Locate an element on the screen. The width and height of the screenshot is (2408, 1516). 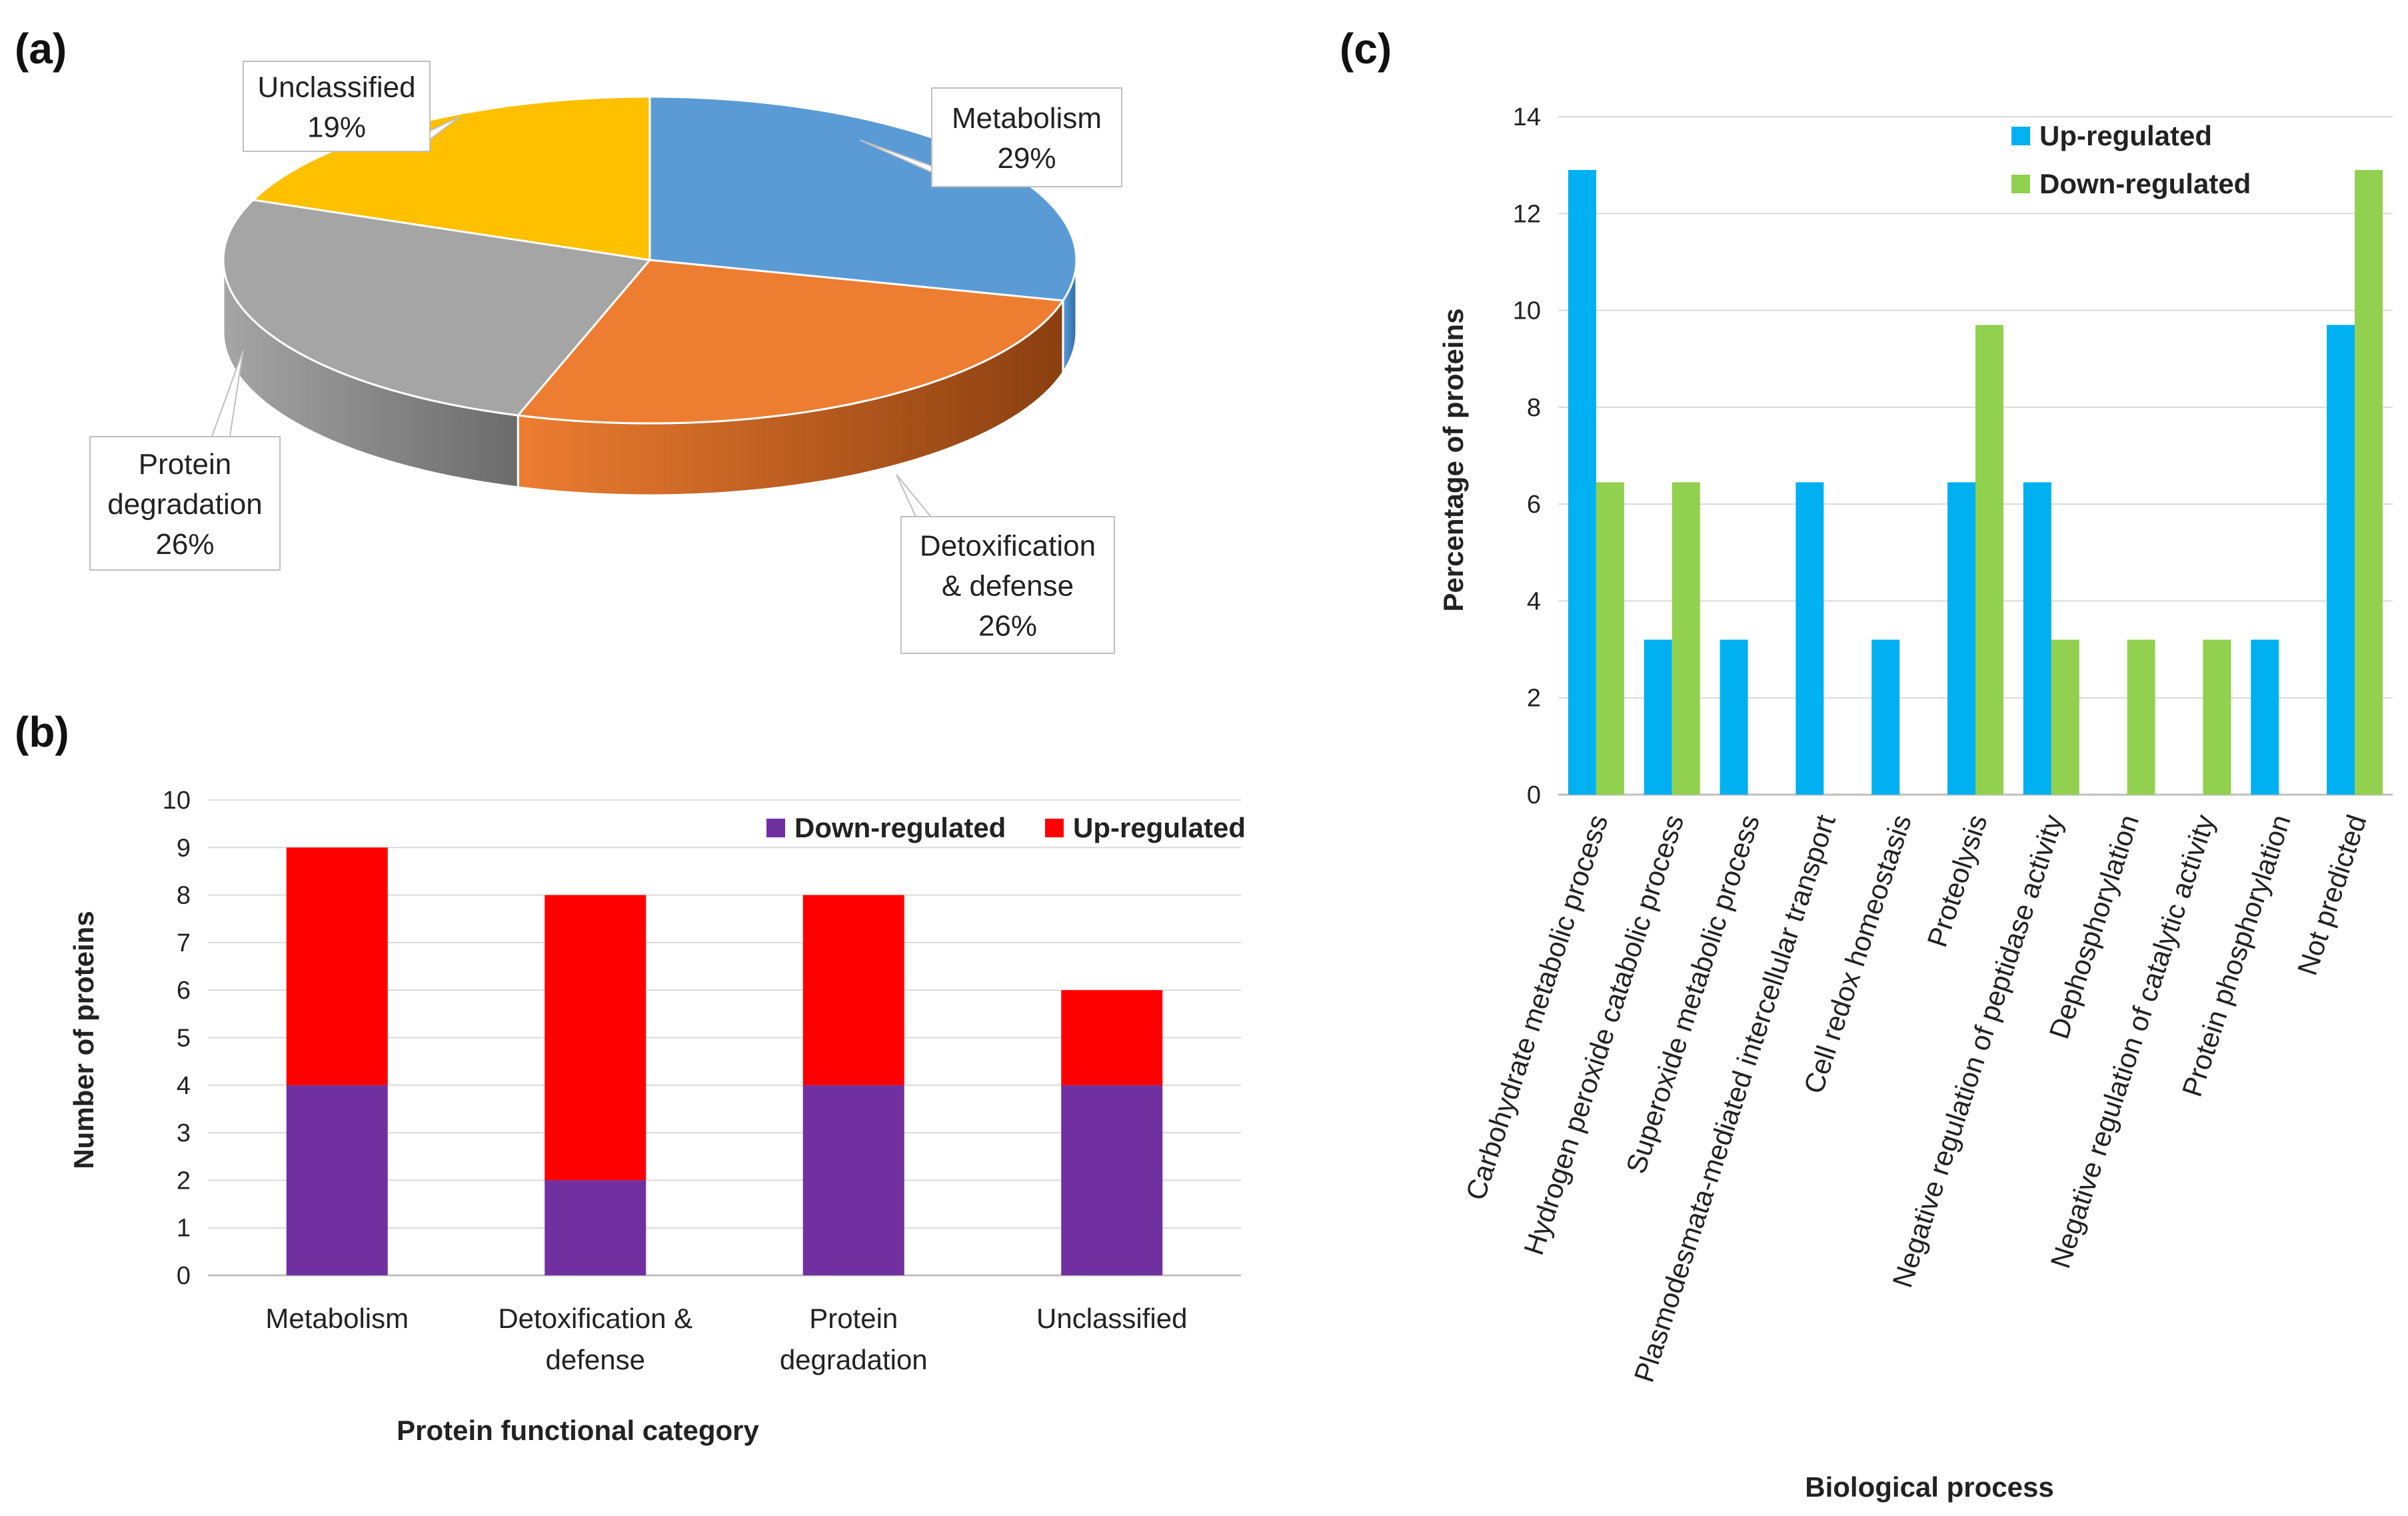
x-category-label: Proteolysis is located at coordinates (1957, 881).